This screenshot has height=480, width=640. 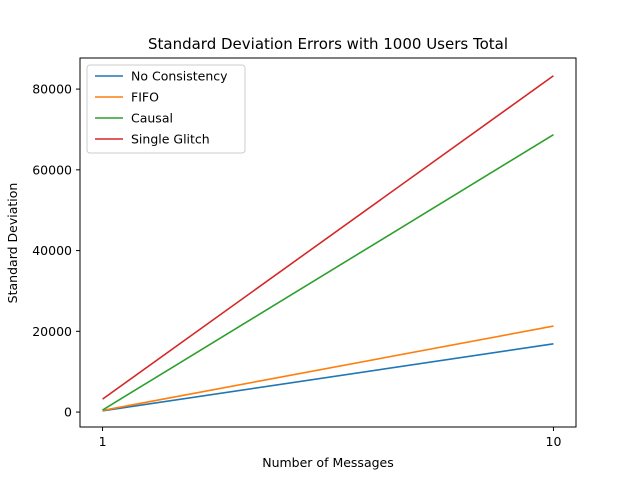 I want to click on y-axis-title: Standard Deviation, so click(x=12, y=243).